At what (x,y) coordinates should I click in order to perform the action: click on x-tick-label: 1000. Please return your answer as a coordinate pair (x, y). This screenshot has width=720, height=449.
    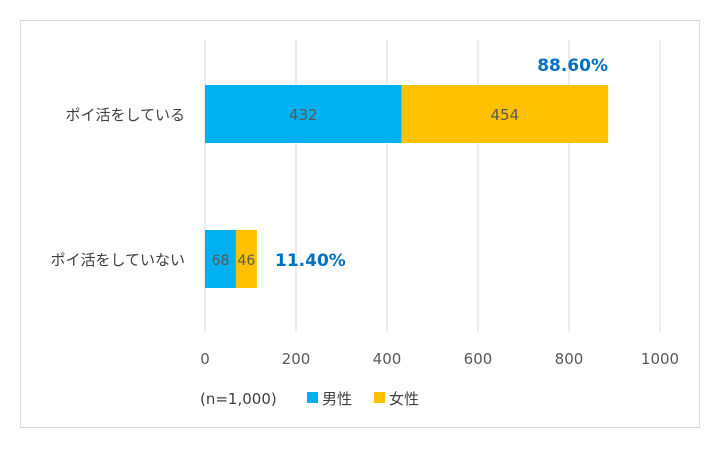
    Looking at the image, I should click on (660, 359).